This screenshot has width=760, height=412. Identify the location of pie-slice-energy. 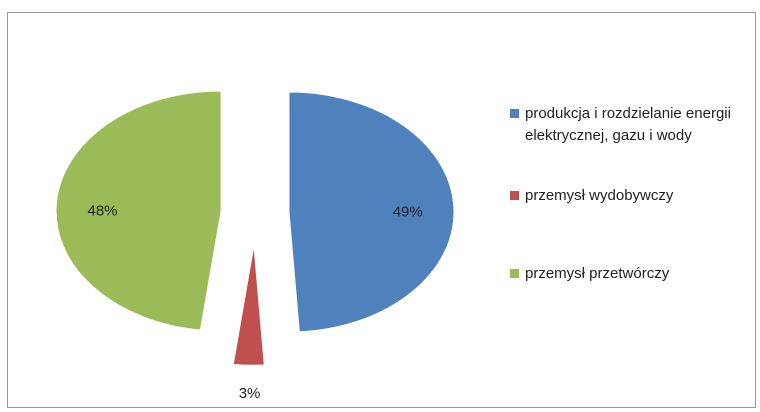
(371, 212).